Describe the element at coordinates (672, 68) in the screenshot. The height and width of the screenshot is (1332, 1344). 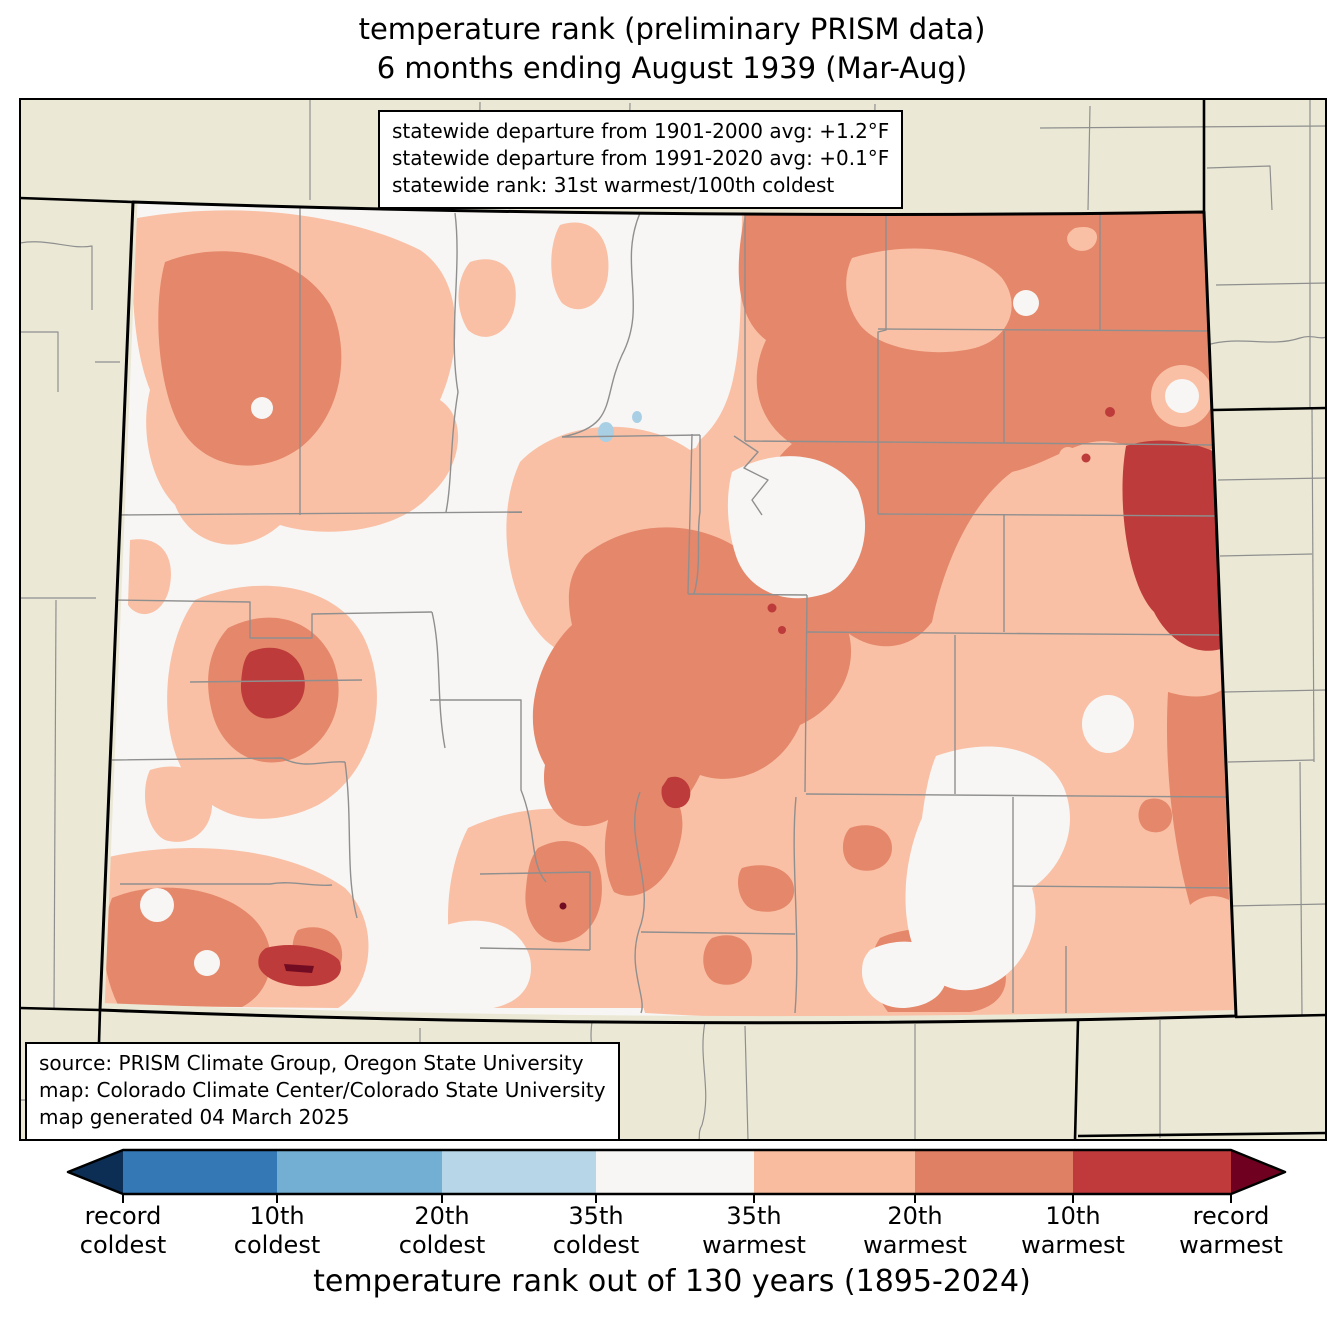
I see `title-line-2: 6 months ending August 1939 (Mar-Aug)` at that location.